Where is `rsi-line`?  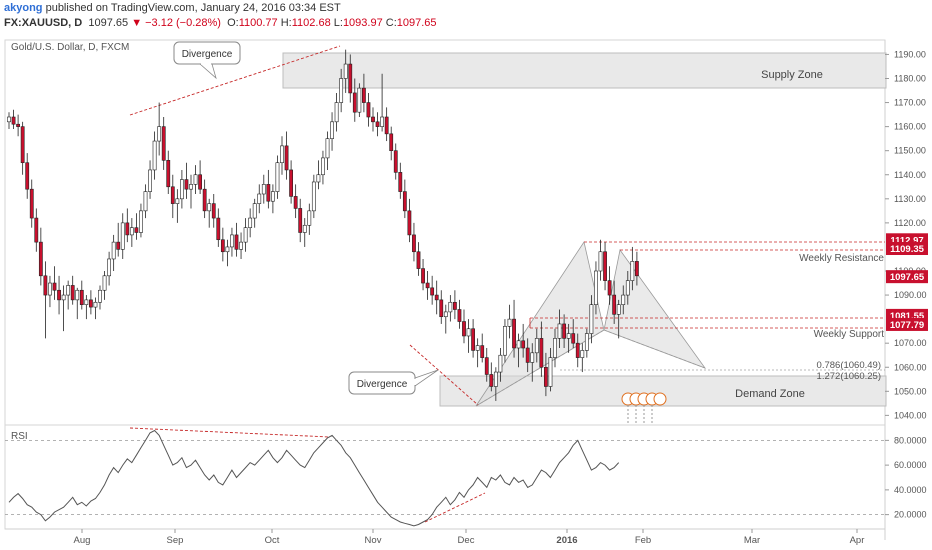
rsi-line is located at coordinates (314, 478).